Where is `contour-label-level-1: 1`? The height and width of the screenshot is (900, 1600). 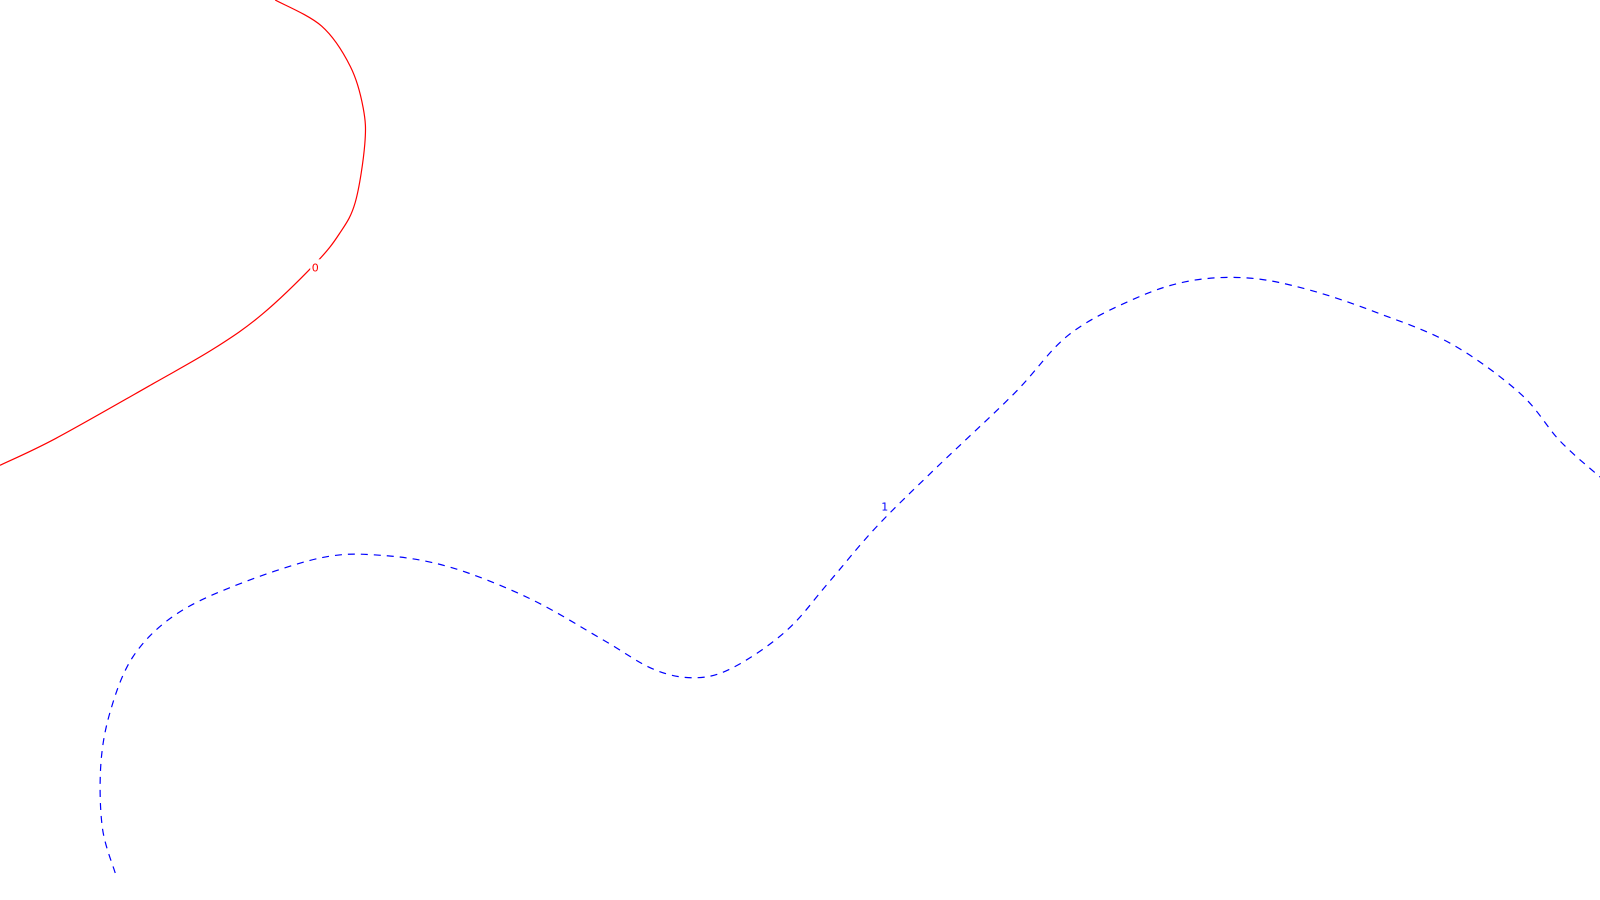
contour-label-level-1: 1 is located at coordinates (884, 507).